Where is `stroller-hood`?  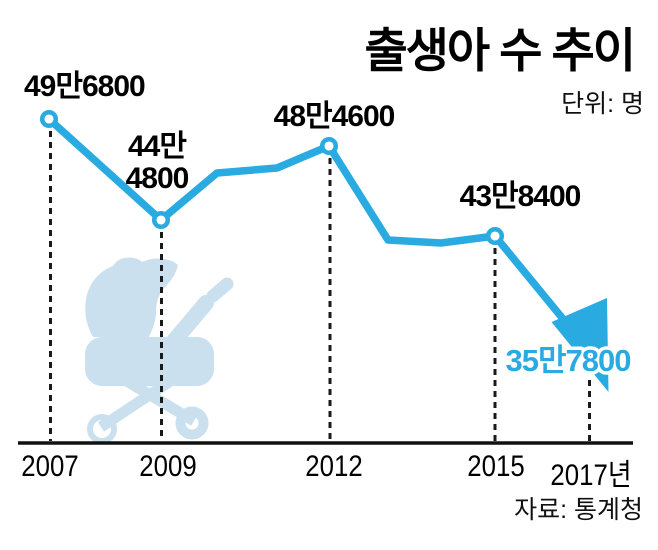 stroller-hood is located at coordinates (131, 297).